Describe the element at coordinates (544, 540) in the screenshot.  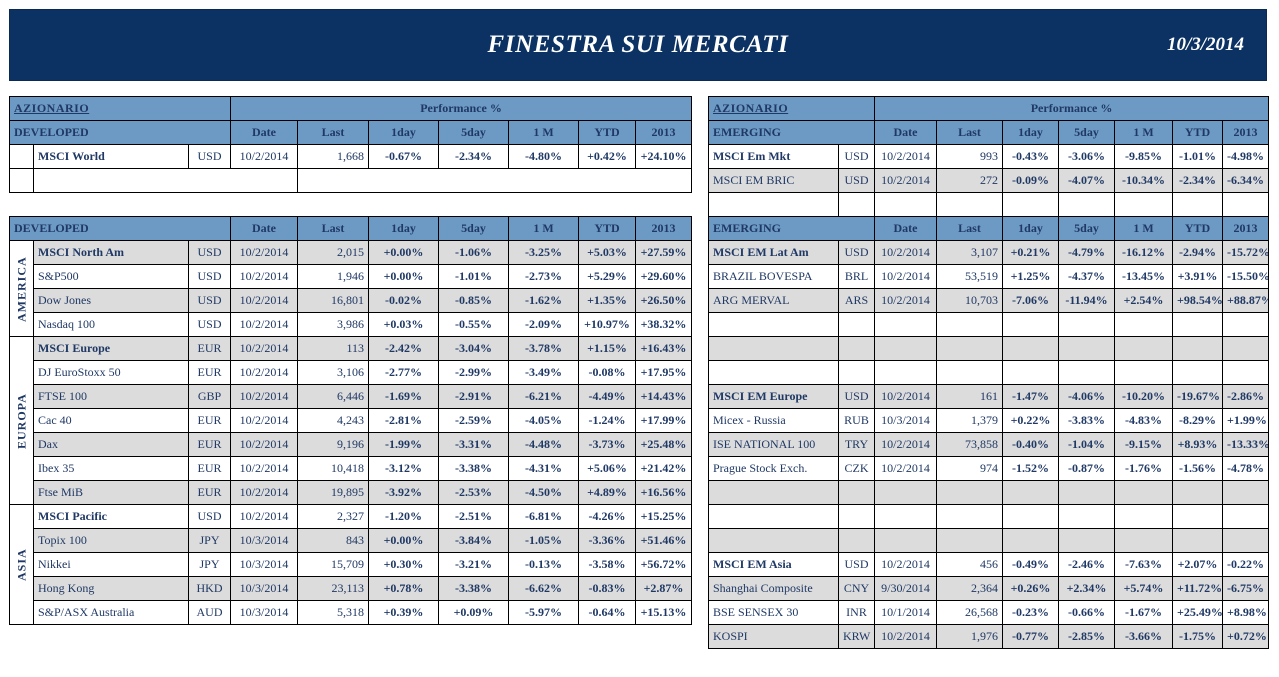
I see `perf-m1: -1.05%` at that location.